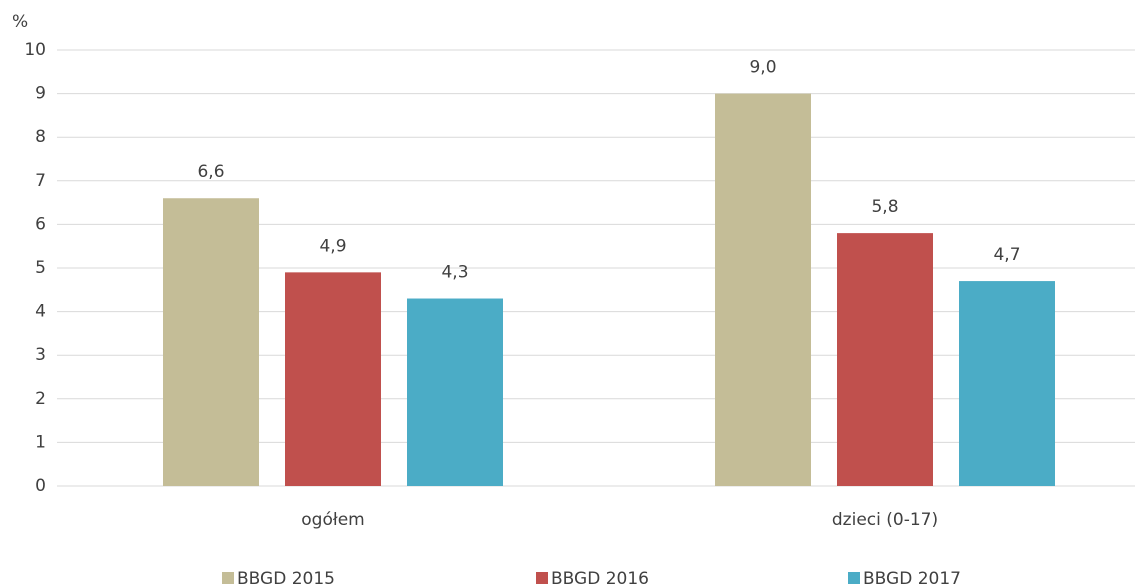  What do you see at coordinates (332, 246) in the screenshot?
I see `data-label: 4,9` at bounding box center [332, 246].